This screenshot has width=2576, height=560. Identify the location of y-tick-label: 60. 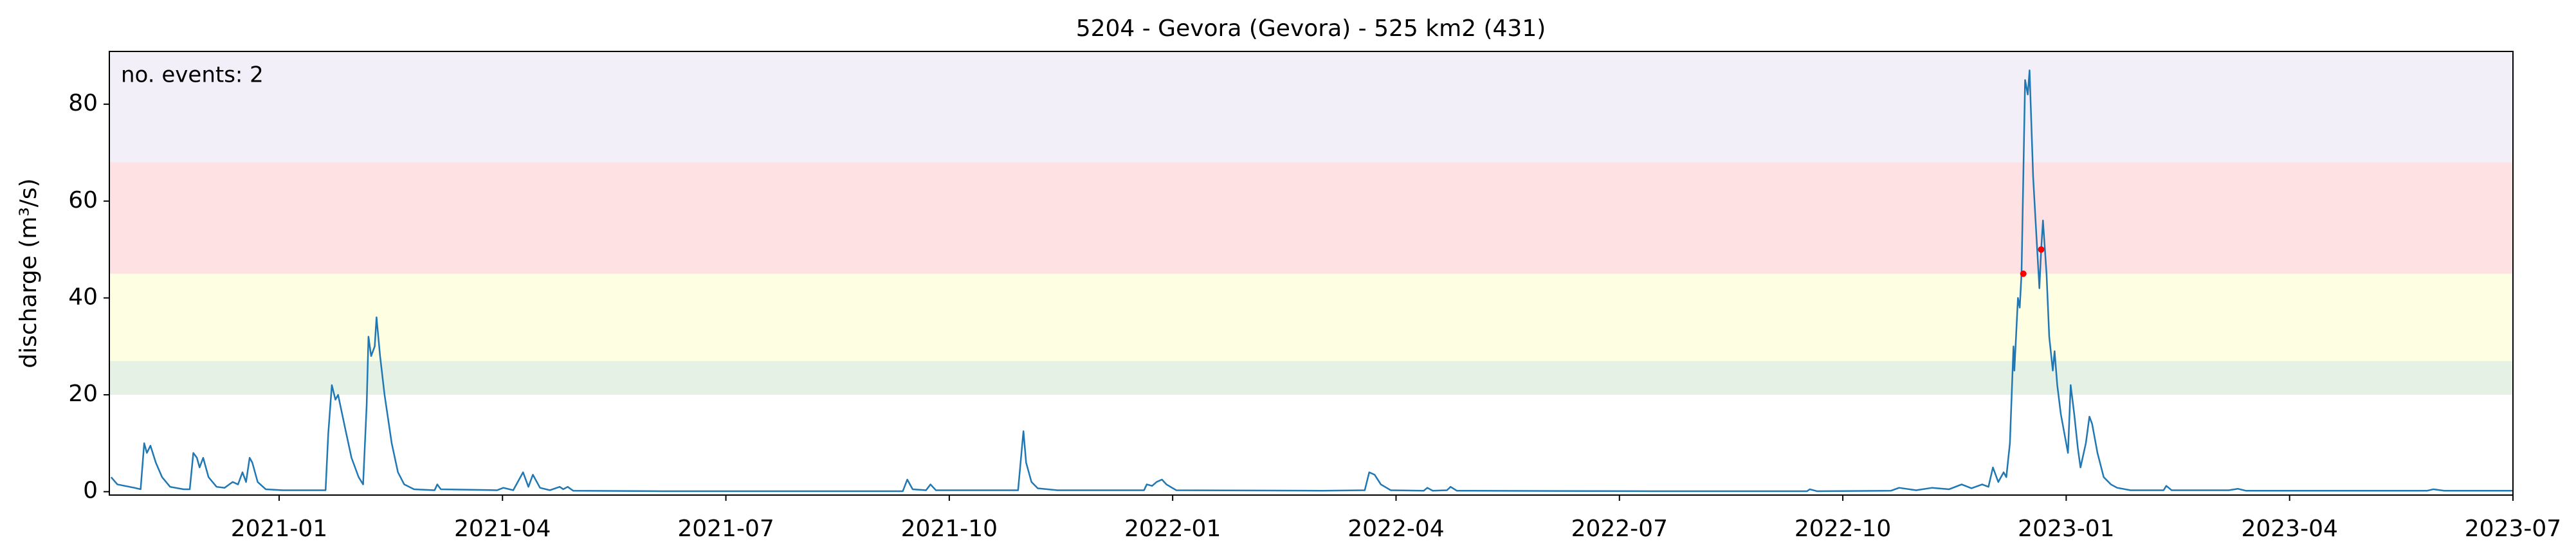
(83, 200).